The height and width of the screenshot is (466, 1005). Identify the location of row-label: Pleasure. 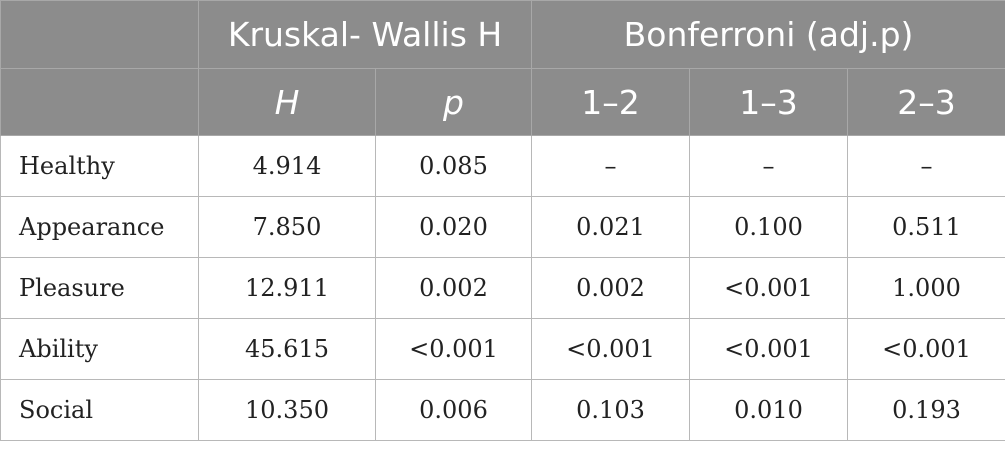
(99, 288).